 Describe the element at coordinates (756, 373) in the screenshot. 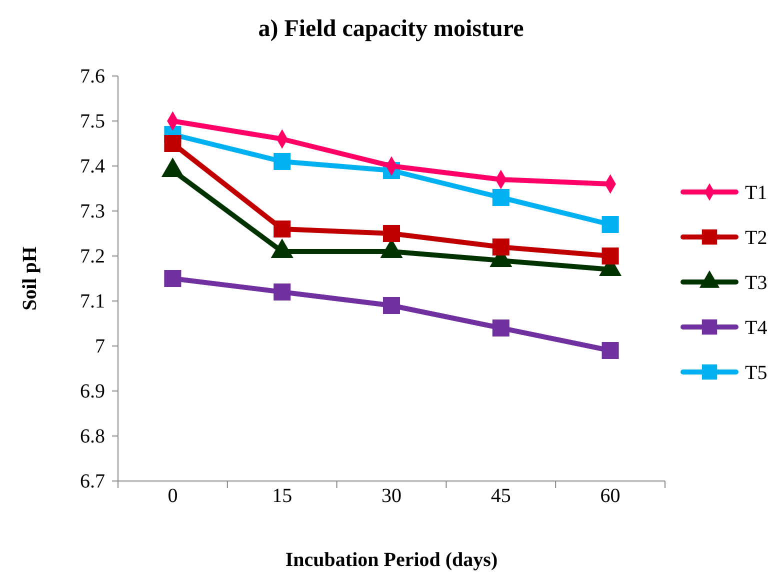

I see `legend-label: T5` at that location.